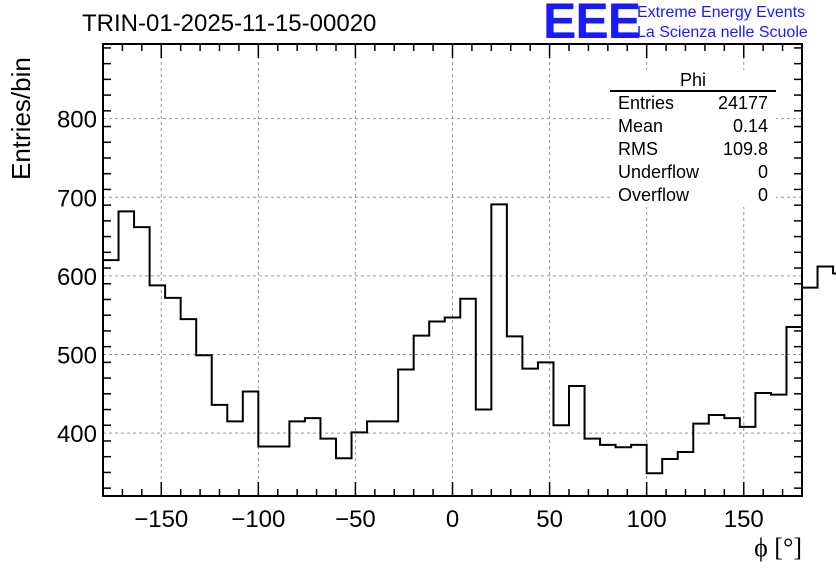  Describe the element at coordinates (693, 195) in the screenshot. I see `stats-row-overflow: Overflow 0` at that location.